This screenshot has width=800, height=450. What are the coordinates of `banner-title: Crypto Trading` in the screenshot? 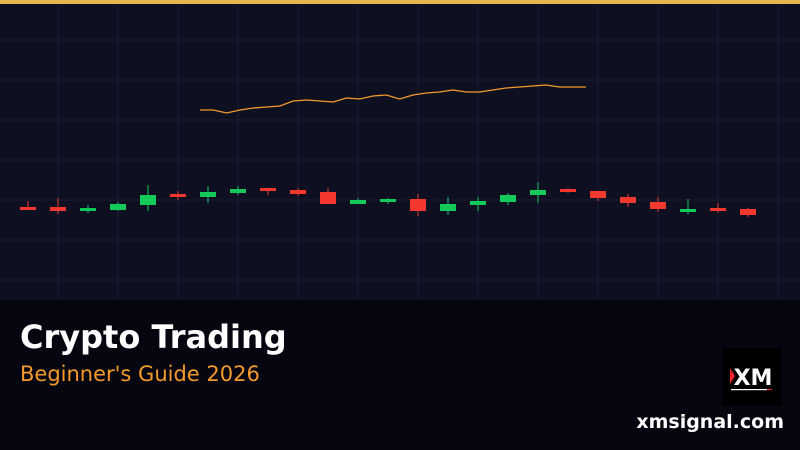 It's located at (153, 337).